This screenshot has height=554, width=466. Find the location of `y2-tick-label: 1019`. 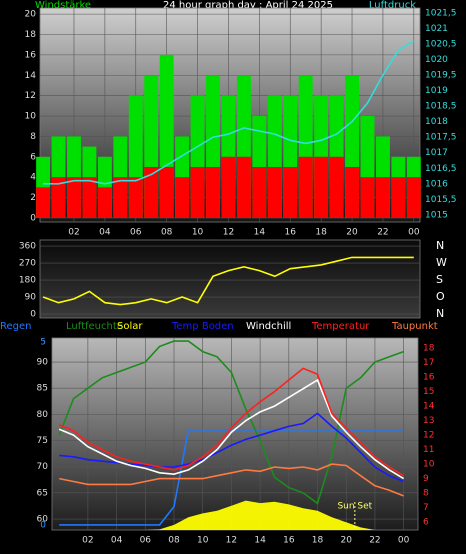

y2-tick-label: 1019 is located at coordinates (436, 91).